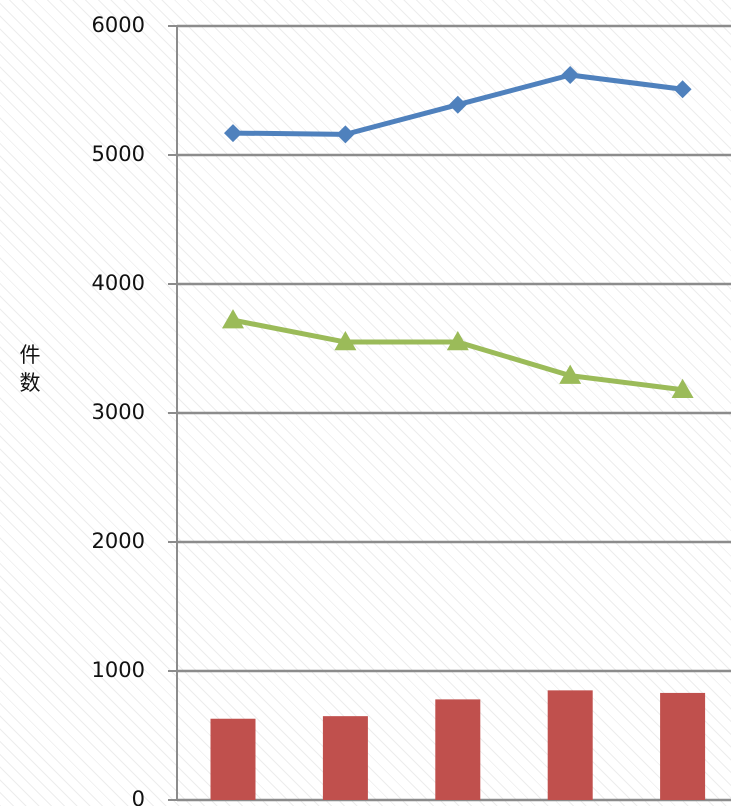 This screenshot has width=731, height=806. Describe the element at coordinates (138, 796) in the screenshot. I see `y-tick-label: 0` at that location.